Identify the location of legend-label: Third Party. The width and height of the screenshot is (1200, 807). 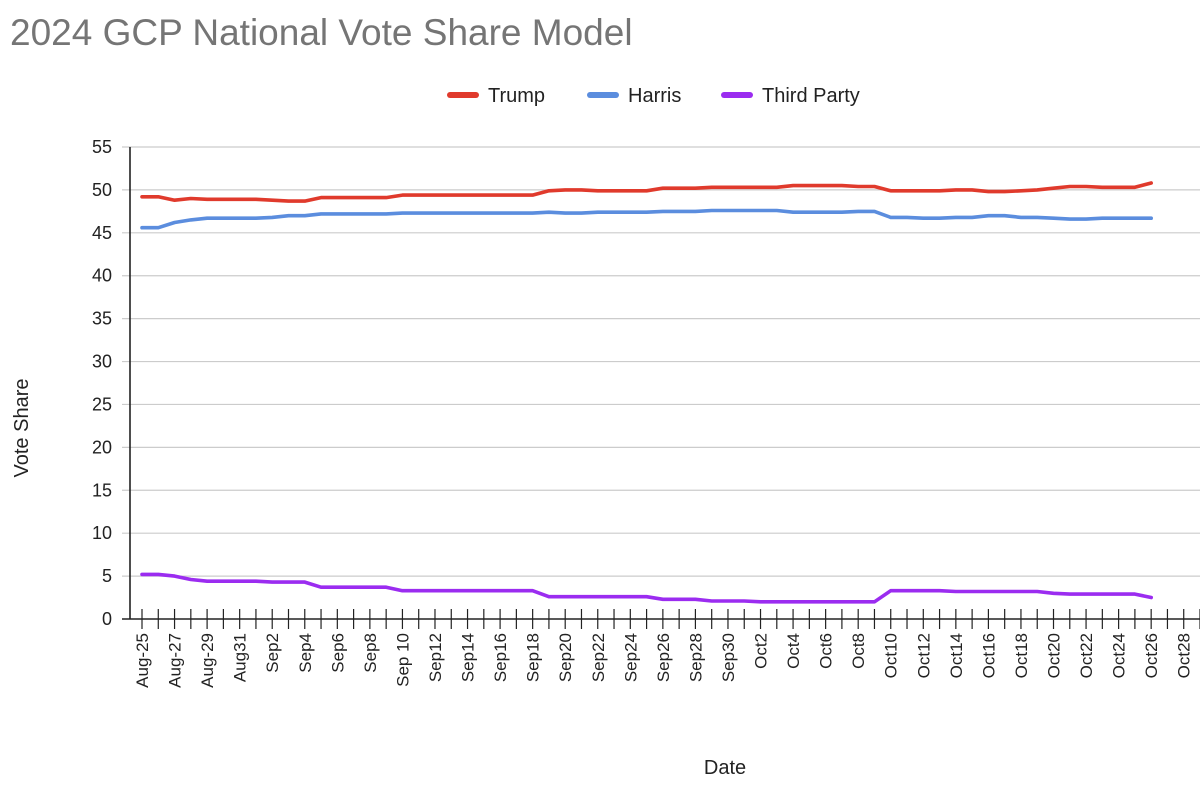
(811, 96).